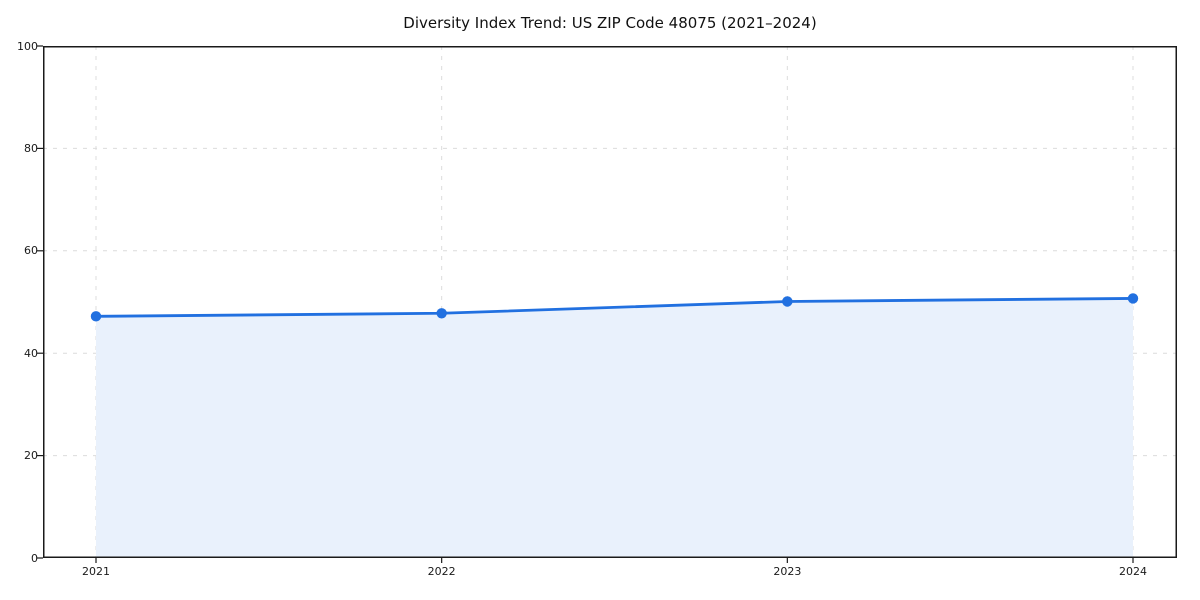  Describe the element at coordinates (96, 571) in the screenshot. I see `x-tick-label: 2021` at that location.